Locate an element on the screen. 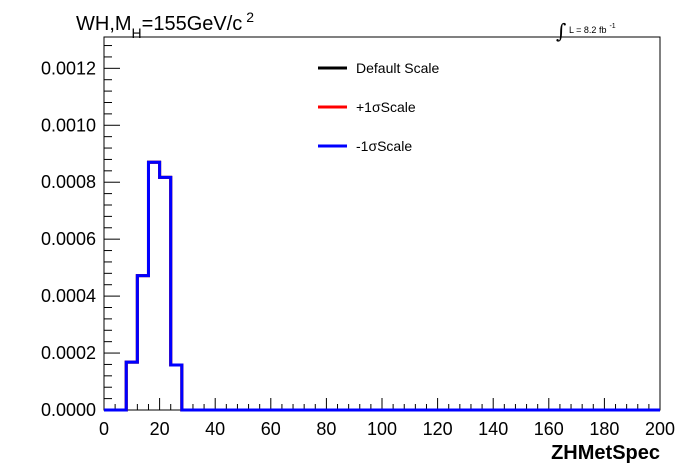  legend-entry: -1σScale is located at coordinates (384, 146).